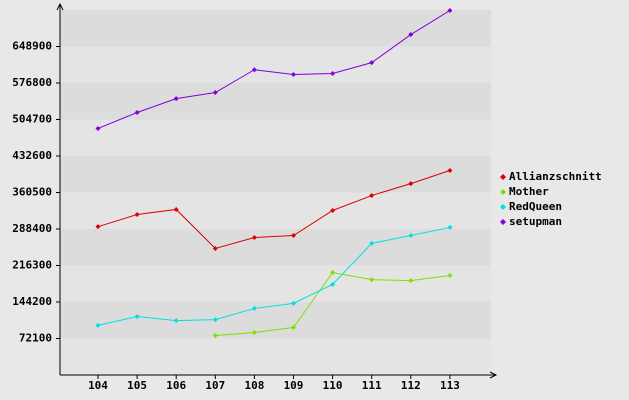 This screenshot has height=400, width=629. What do you see at coordinates (176, 385) in the screenshot?
I see `x-tick-label: 106` at bounding box center [176, 385].